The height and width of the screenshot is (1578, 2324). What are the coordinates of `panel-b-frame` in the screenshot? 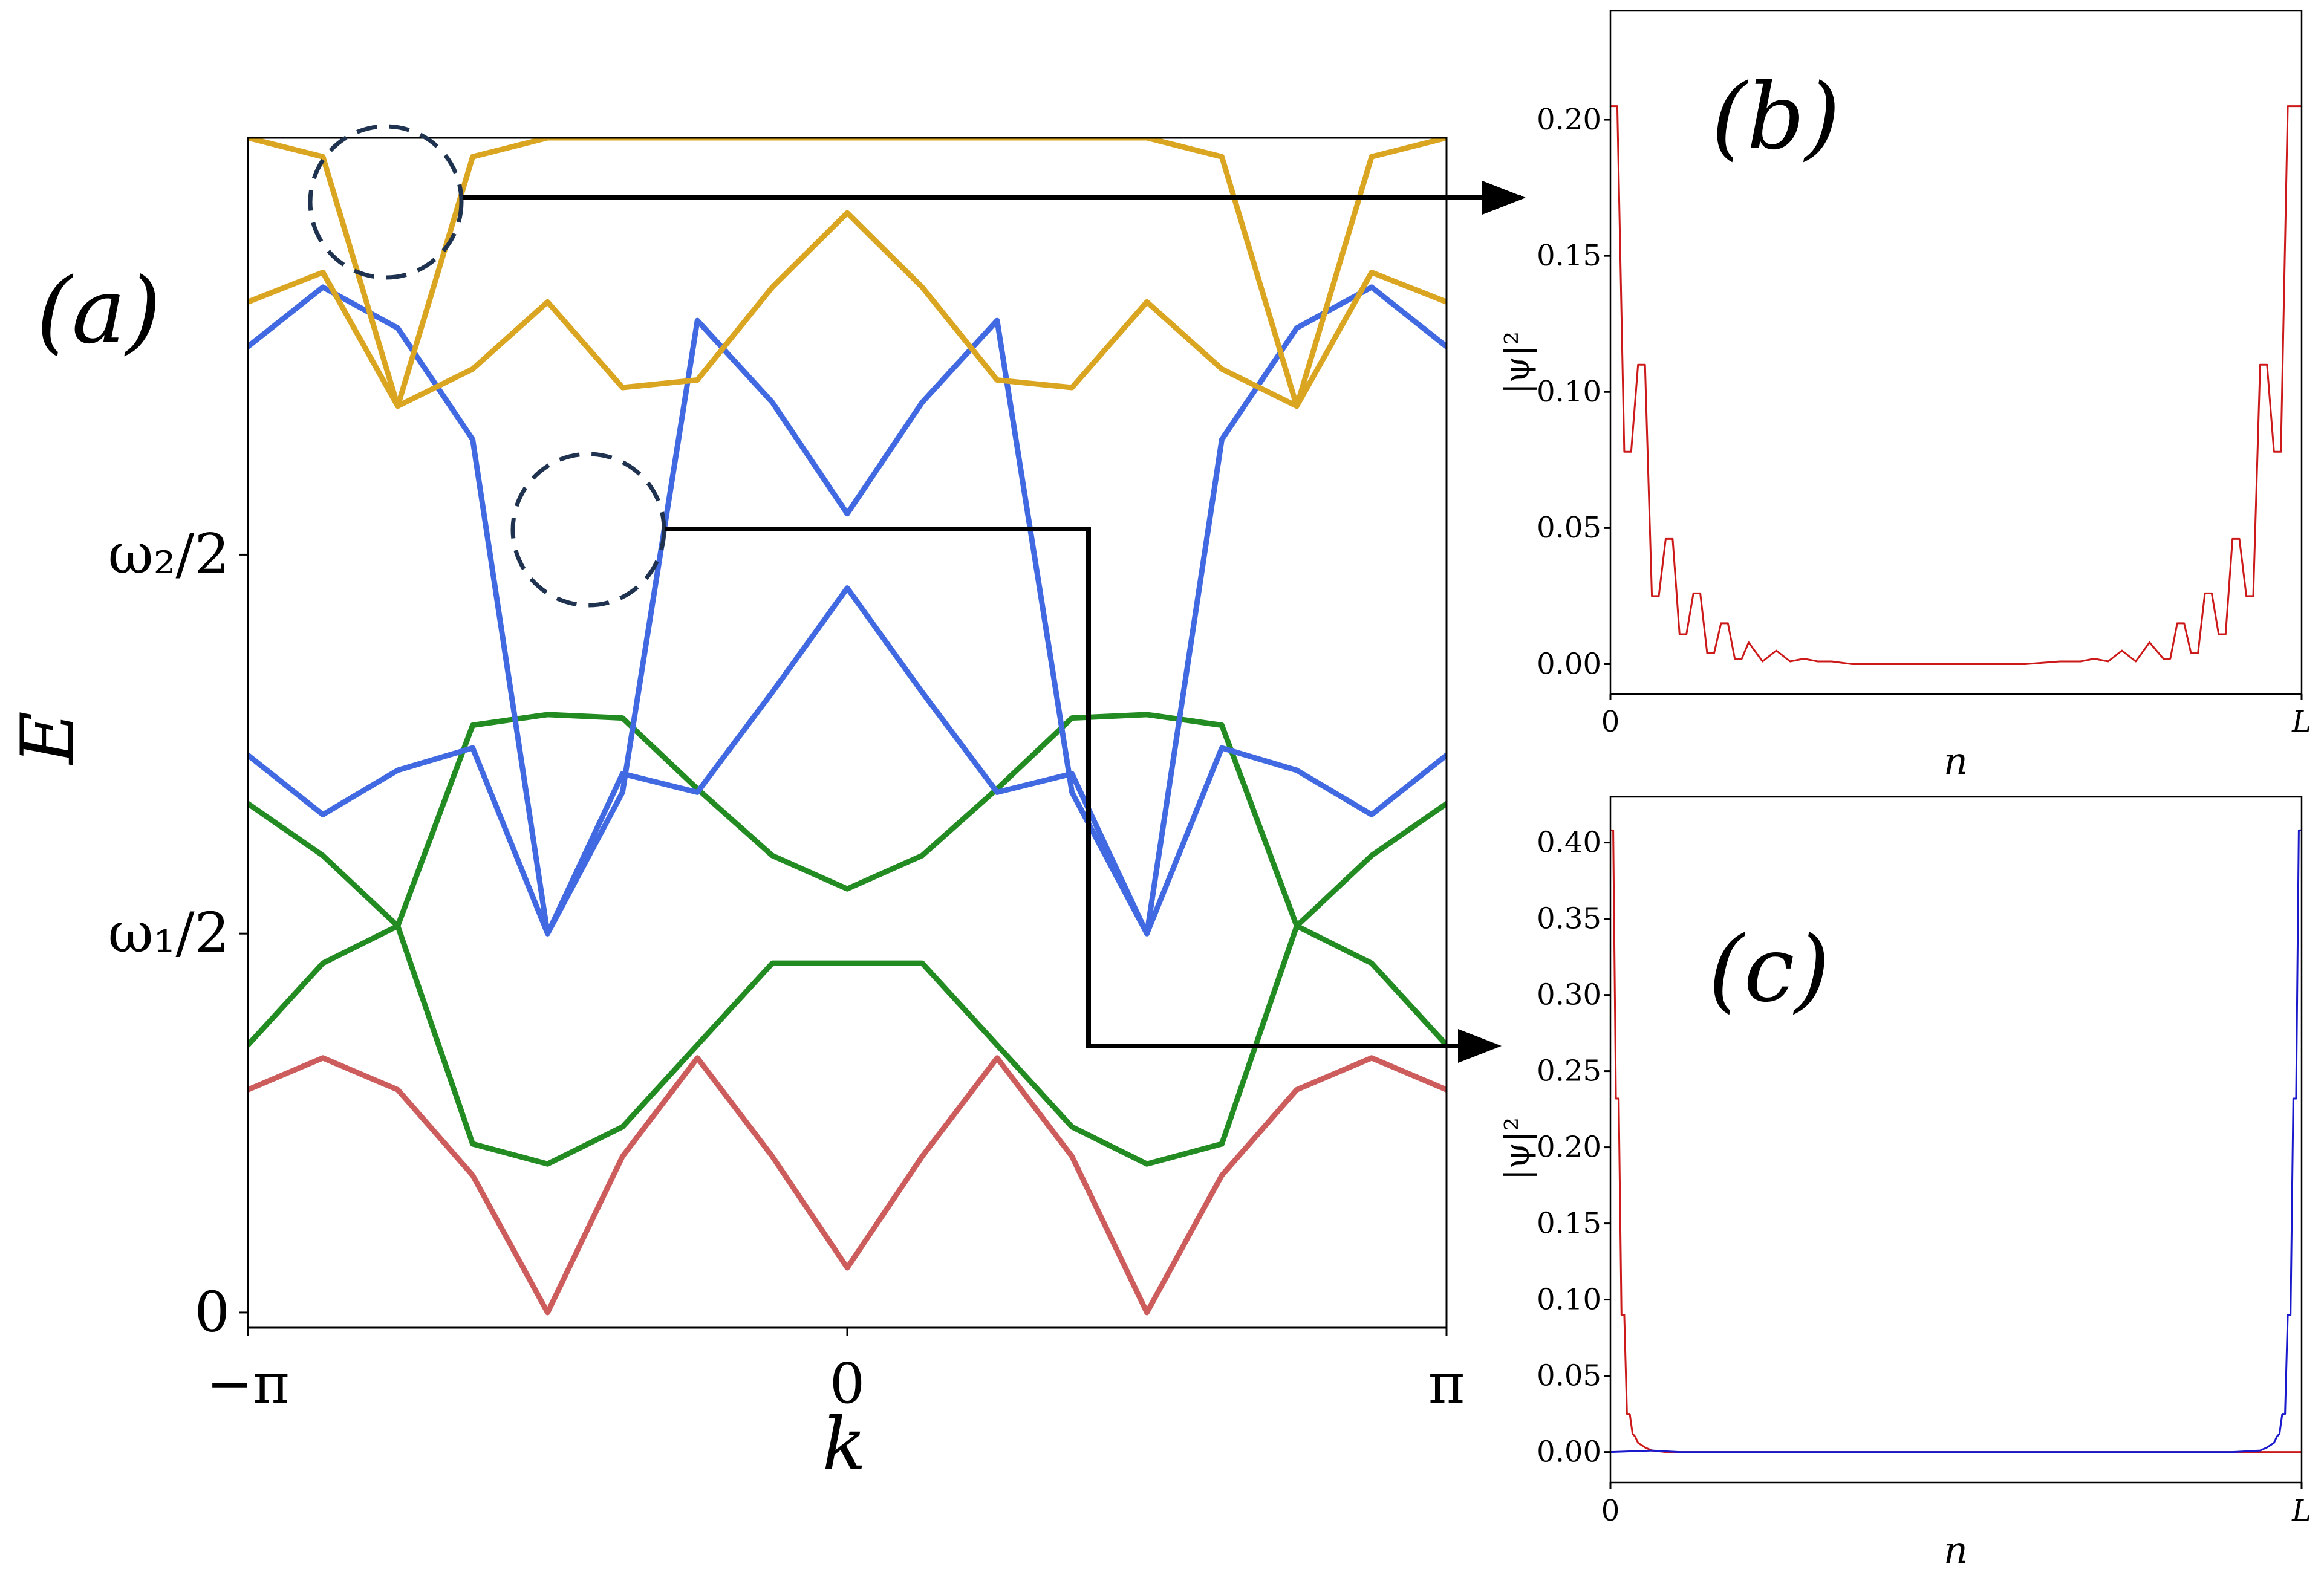 It's located at (1956, 352).